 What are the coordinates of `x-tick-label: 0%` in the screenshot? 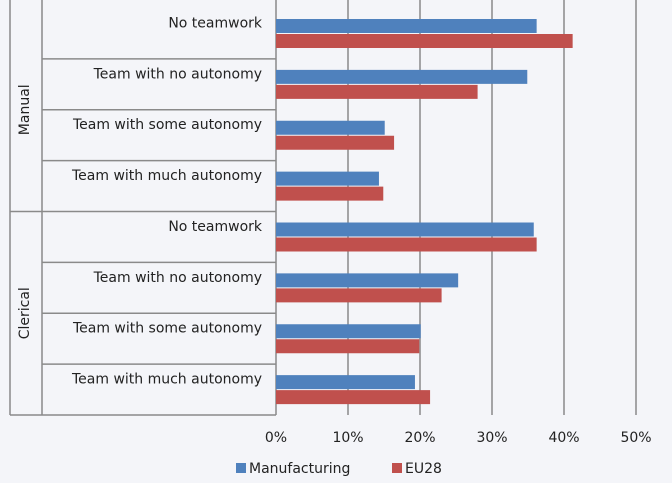 It's located at (276, 438).